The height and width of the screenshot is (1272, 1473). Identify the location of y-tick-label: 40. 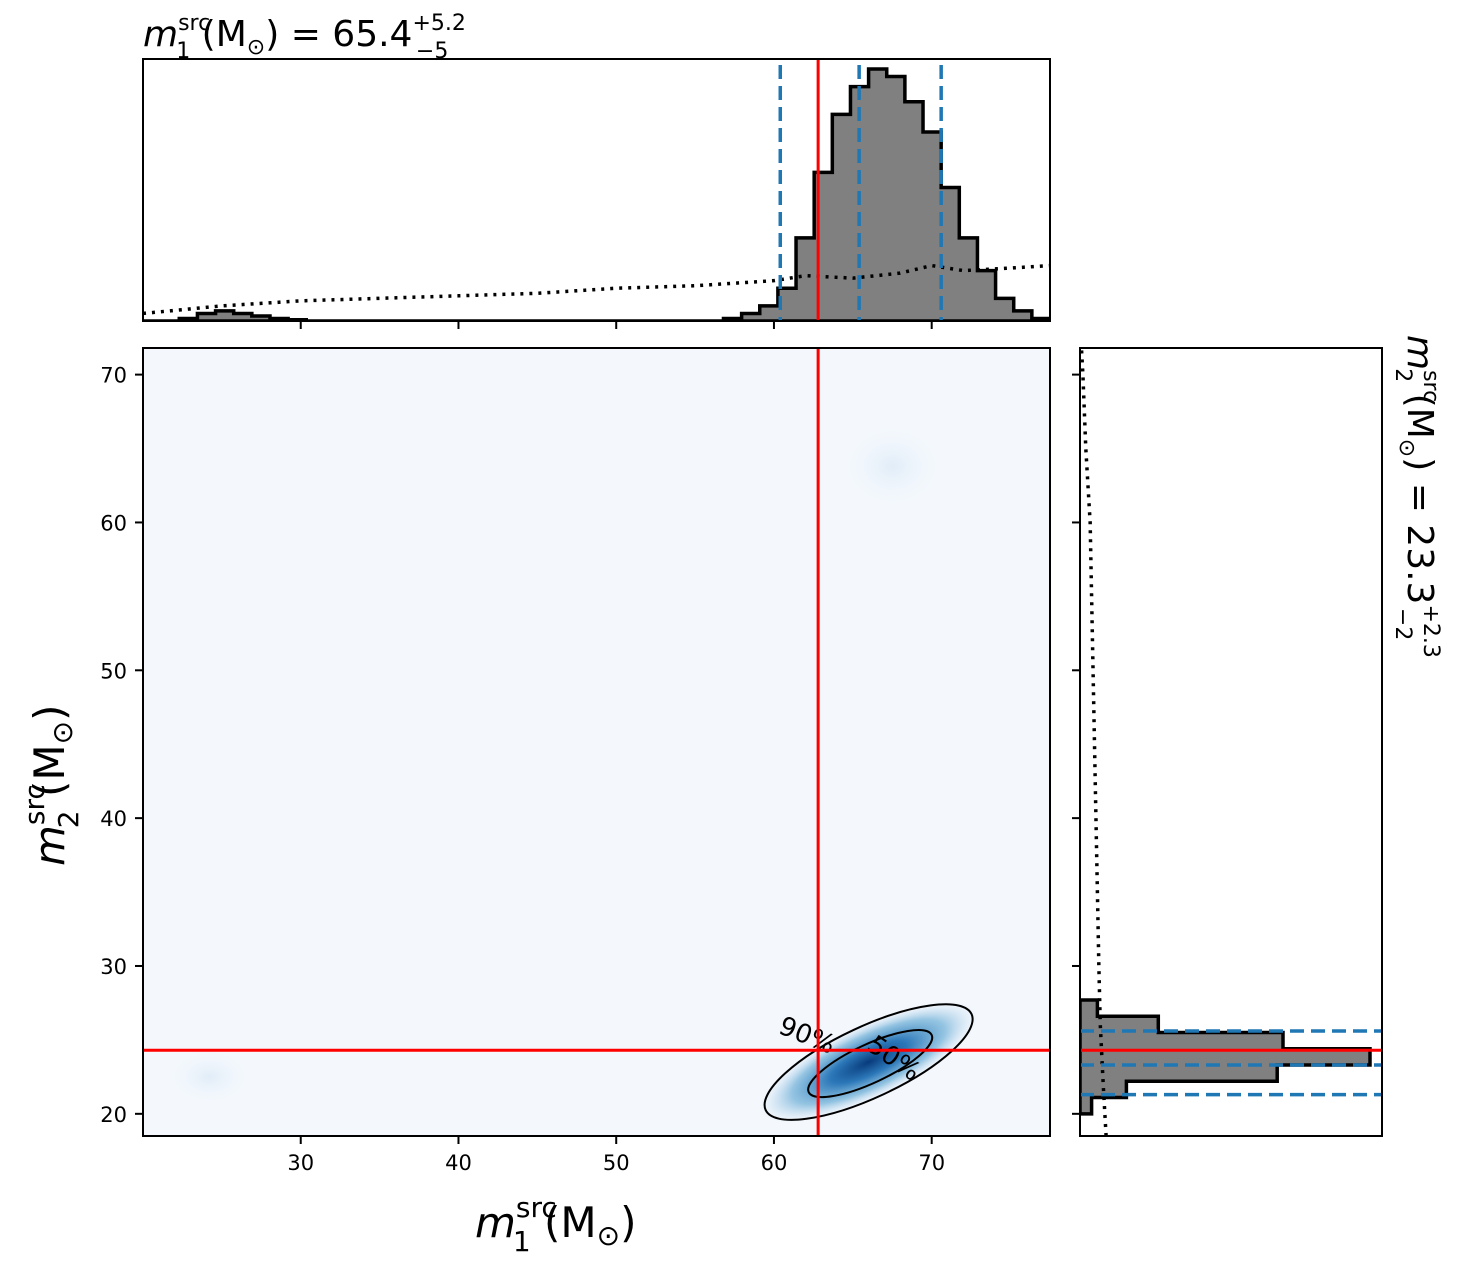
(113, 819).